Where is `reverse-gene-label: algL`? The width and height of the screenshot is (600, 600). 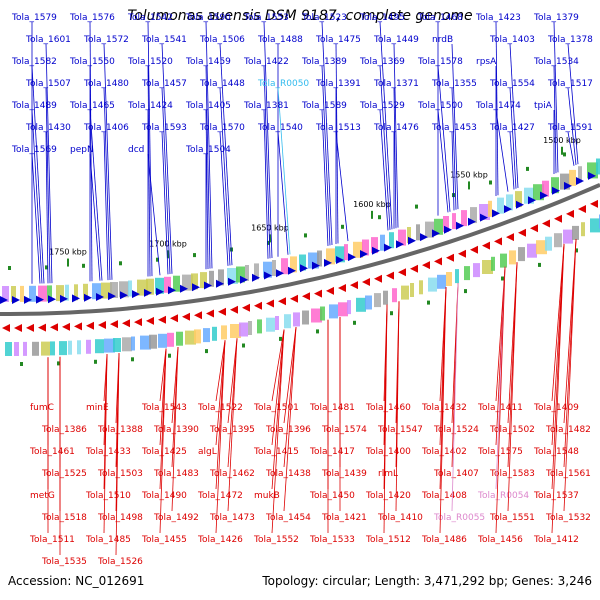 reverse-gene-label: algL is located at coordinates (207, 452).